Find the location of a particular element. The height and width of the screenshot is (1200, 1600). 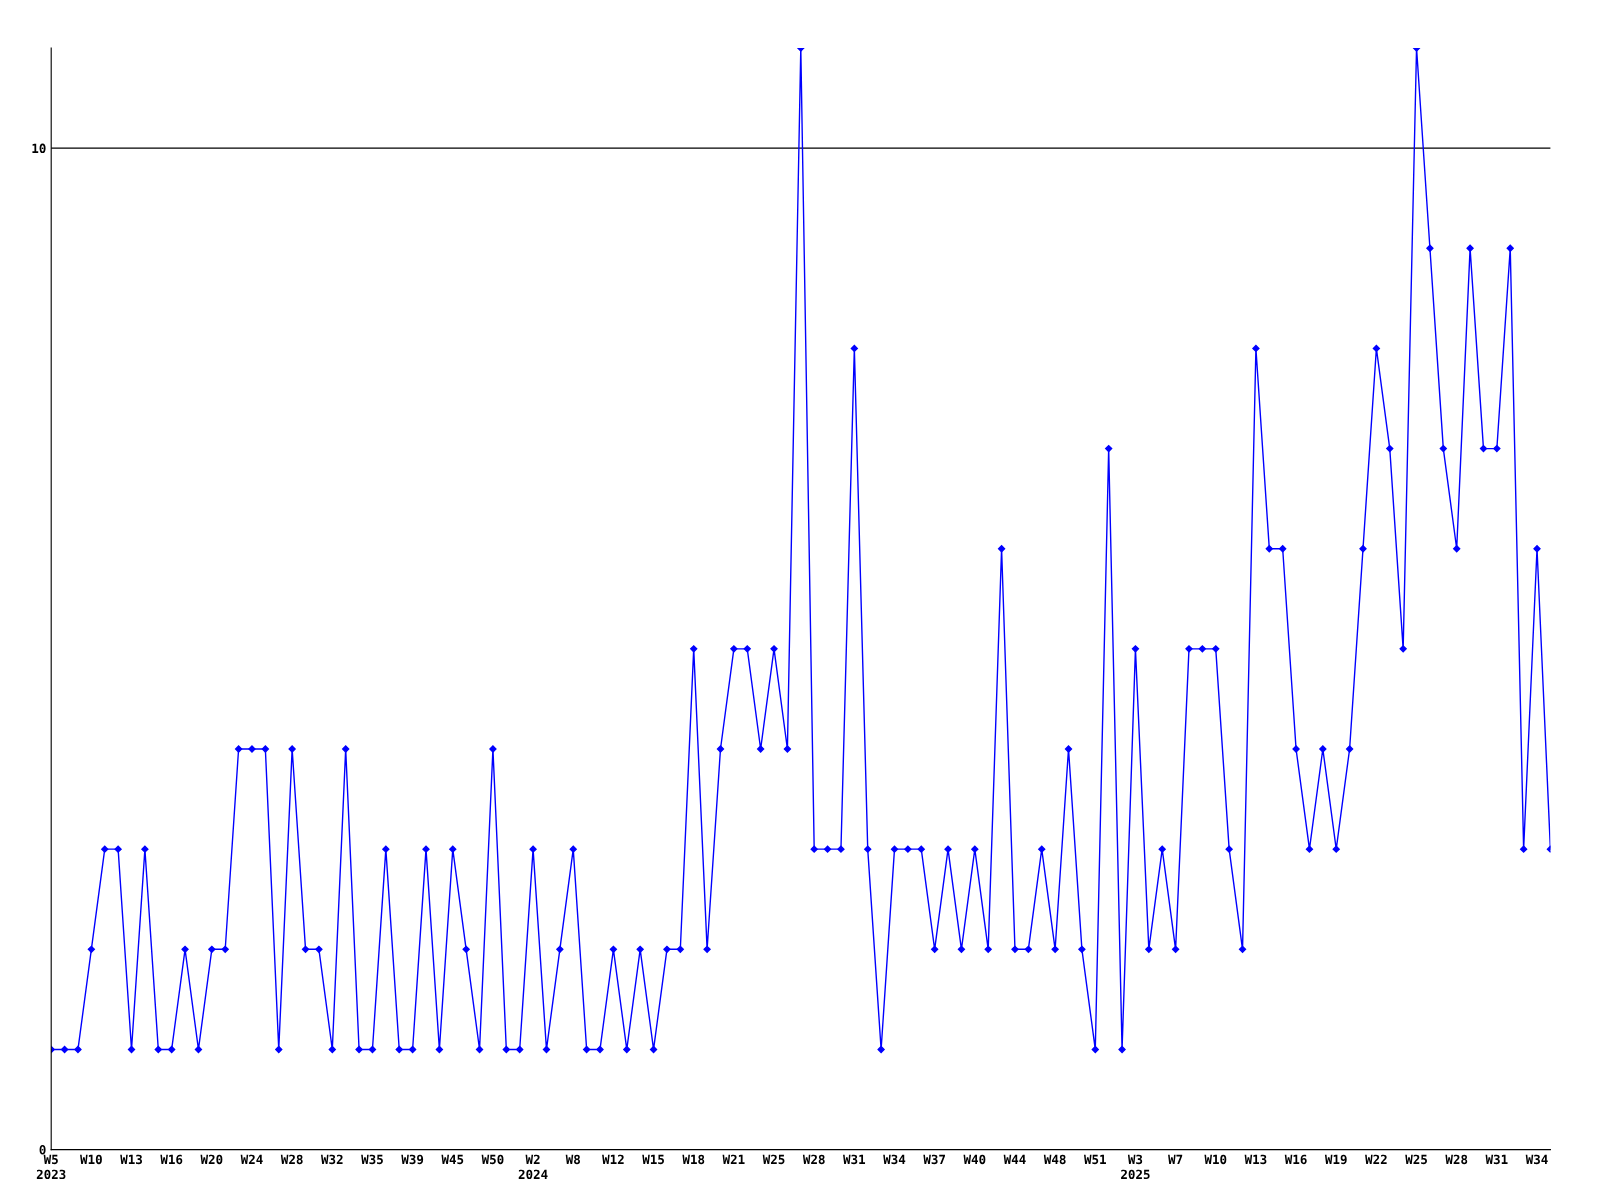

x-tick-label: W45 is located at coordinates (452, 1159).